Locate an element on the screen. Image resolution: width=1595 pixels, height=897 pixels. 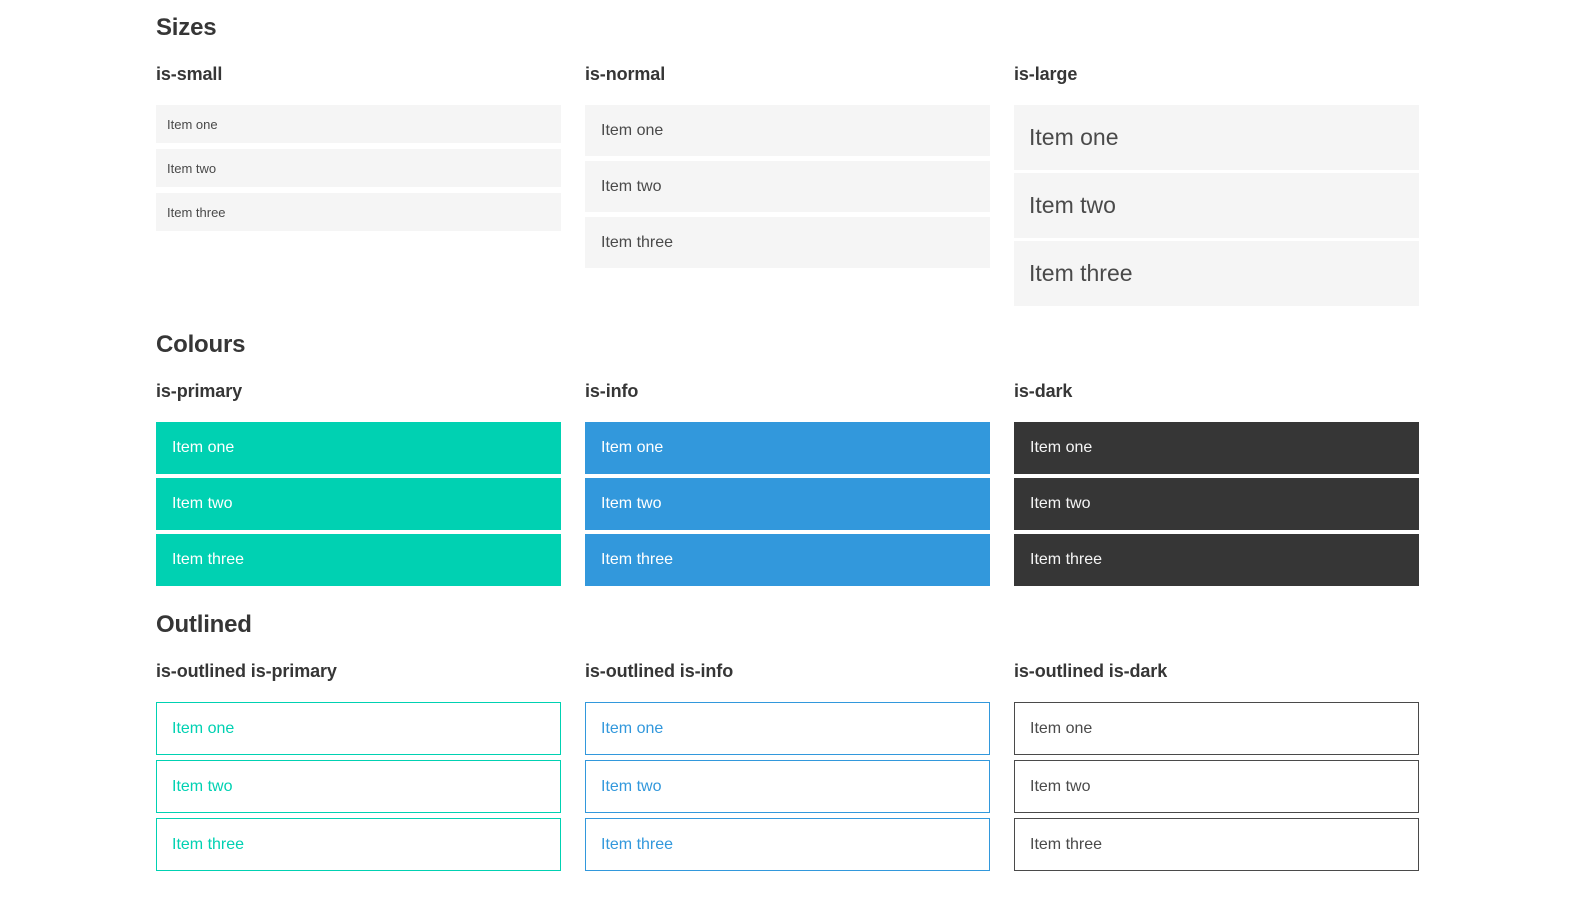
list-is-info: Item one Item two Item three is located at coordinates (787, 504).